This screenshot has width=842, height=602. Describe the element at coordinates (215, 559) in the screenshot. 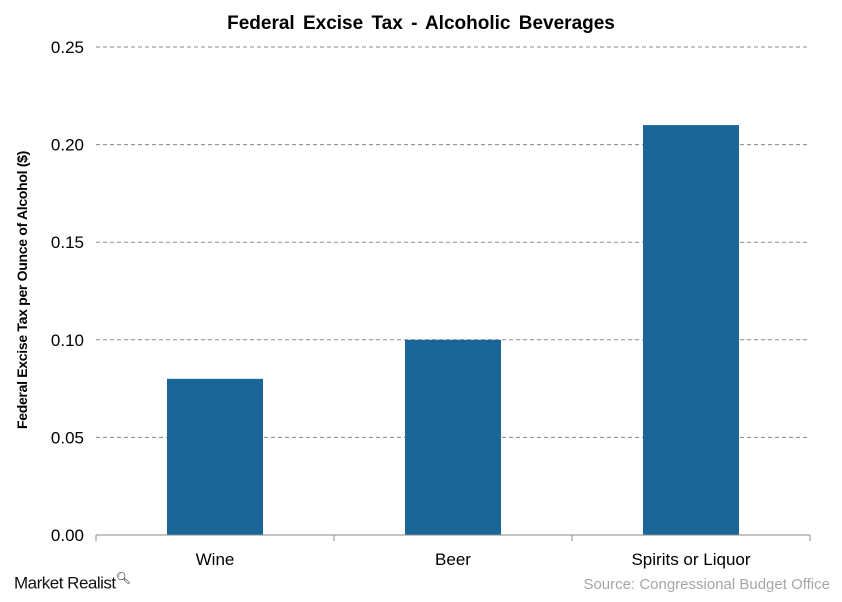

I see `x-tick-label: Wine` at that location.